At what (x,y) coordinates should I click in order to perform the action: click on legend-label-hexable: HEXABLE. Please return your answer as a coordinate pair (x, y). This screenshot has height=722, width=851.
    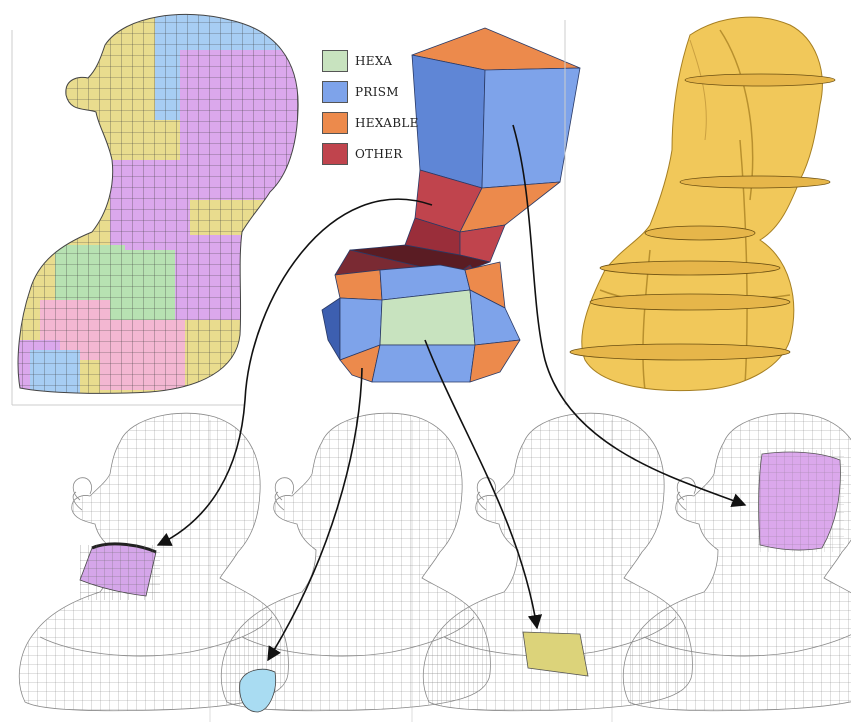
    Looking at the image, I should click on (387, 122).